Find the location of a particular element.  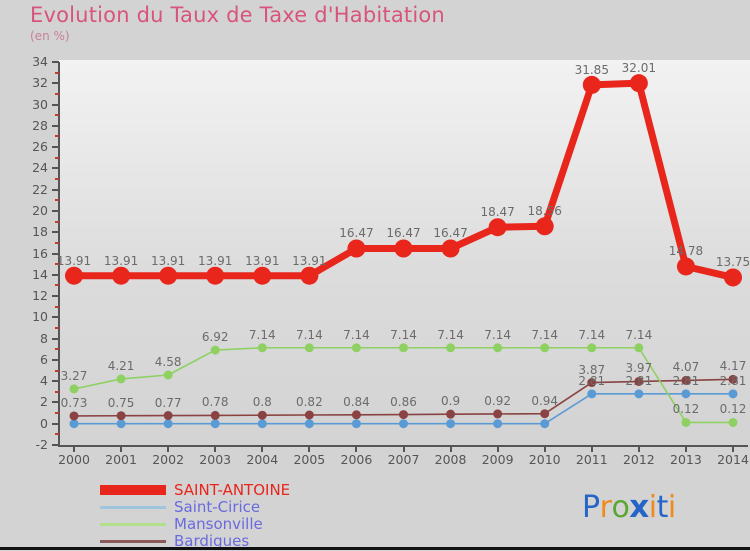

data-point-label: 0.86 is located at coordinates (403, 401).